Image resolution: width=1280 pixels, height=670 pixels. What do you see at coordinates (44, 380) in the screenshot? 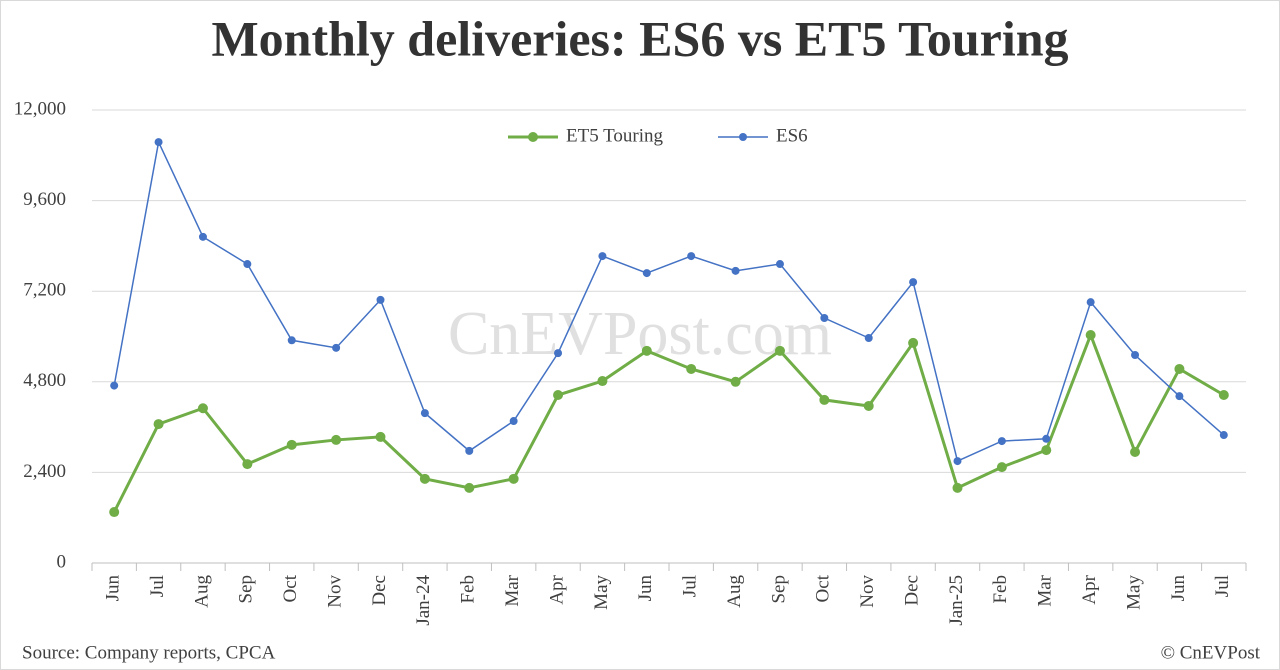
I see `y-tick-label: 4,800` at bounding box center [44, 380].